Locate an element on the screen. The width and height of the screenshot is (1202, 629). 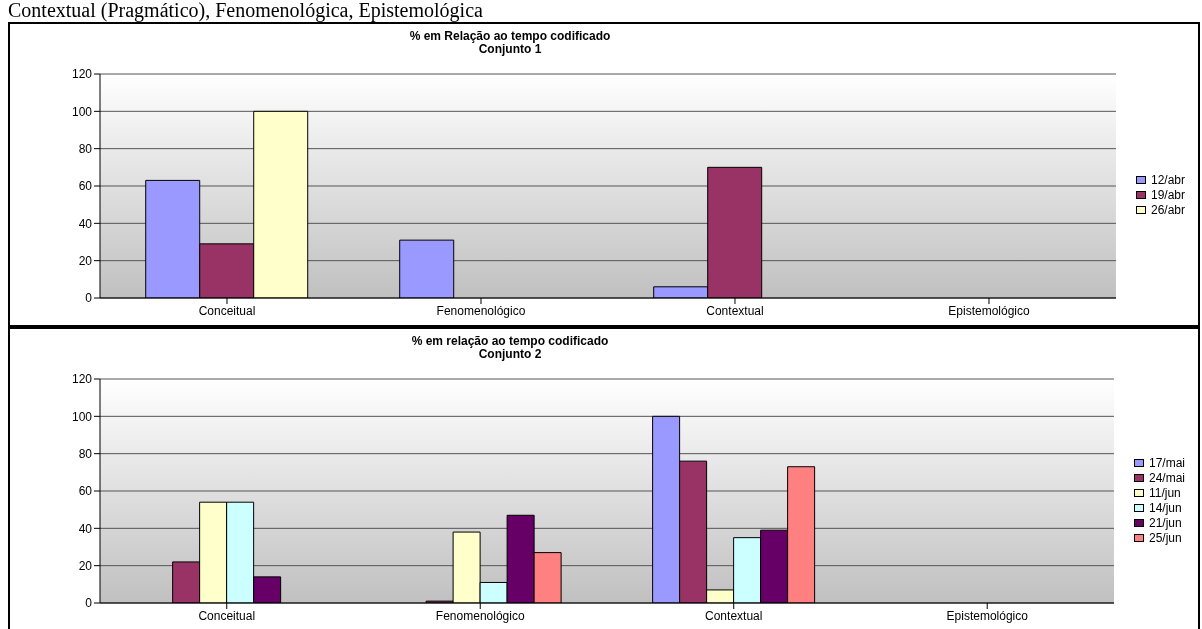
text: Contextual (Pragmático), Fenomenológica, Epistemológica is located at coordinates (246, 11).